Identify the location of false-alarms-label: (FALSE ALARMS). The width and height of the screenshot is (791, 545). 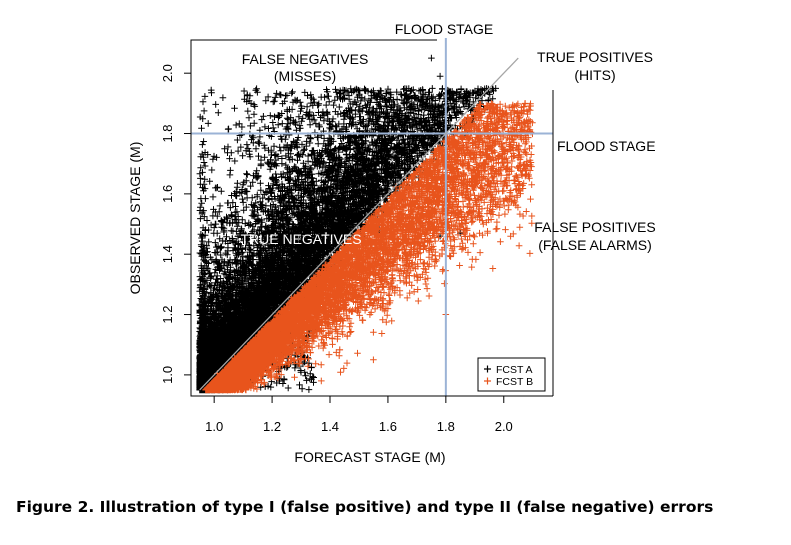
(595, 245).